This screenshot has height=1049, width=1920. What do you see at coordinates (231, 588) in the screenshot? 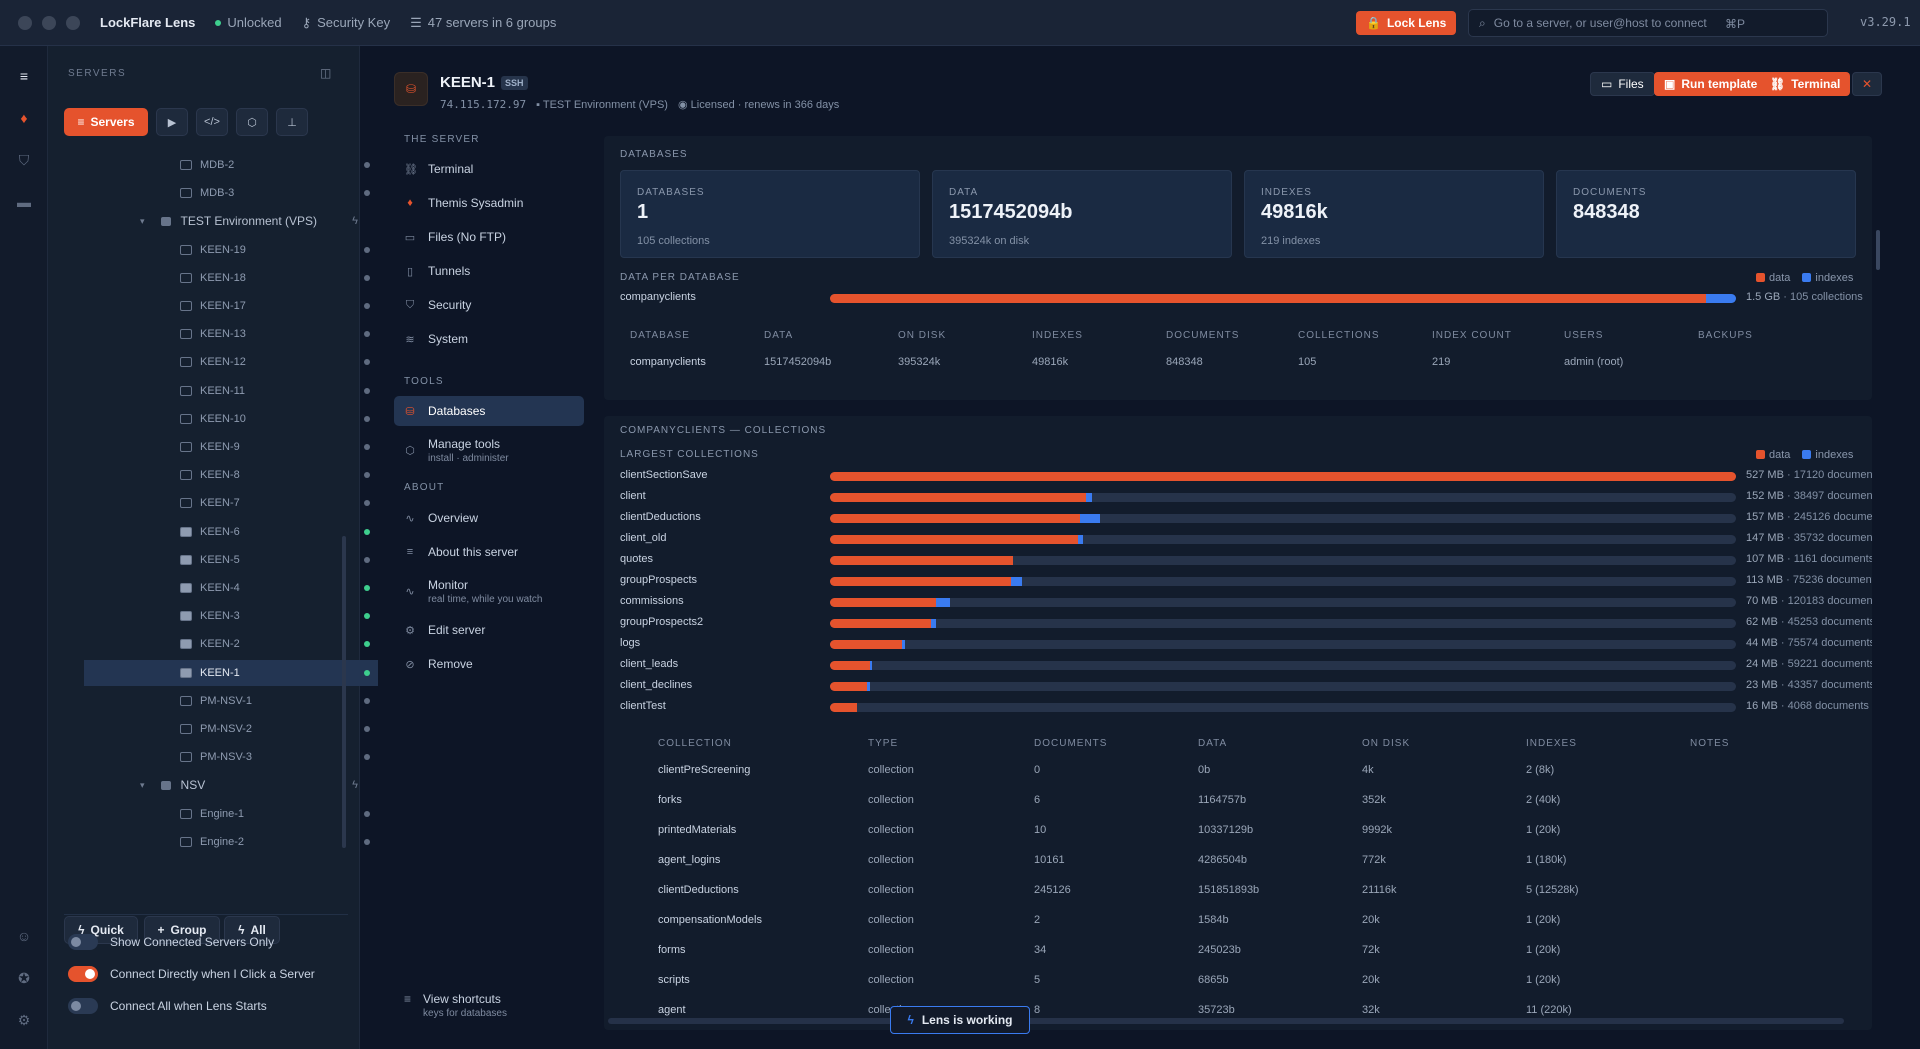
I see `server-item: KEEN-4` at bounding box center [231, 588].